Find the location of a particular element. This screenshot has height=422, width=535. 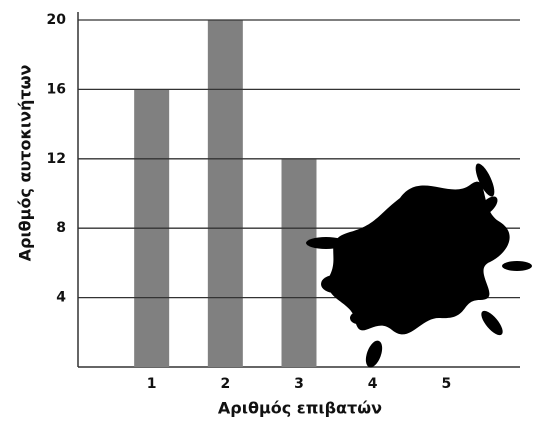

y-tick-label: 4 is located at coordinates (61, 298).